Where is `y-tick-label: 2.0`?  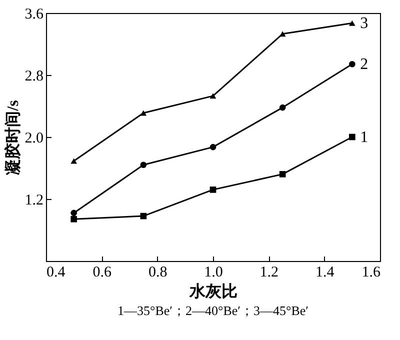 y-tick-label: 2.0 is located at coordinates (34, 138).